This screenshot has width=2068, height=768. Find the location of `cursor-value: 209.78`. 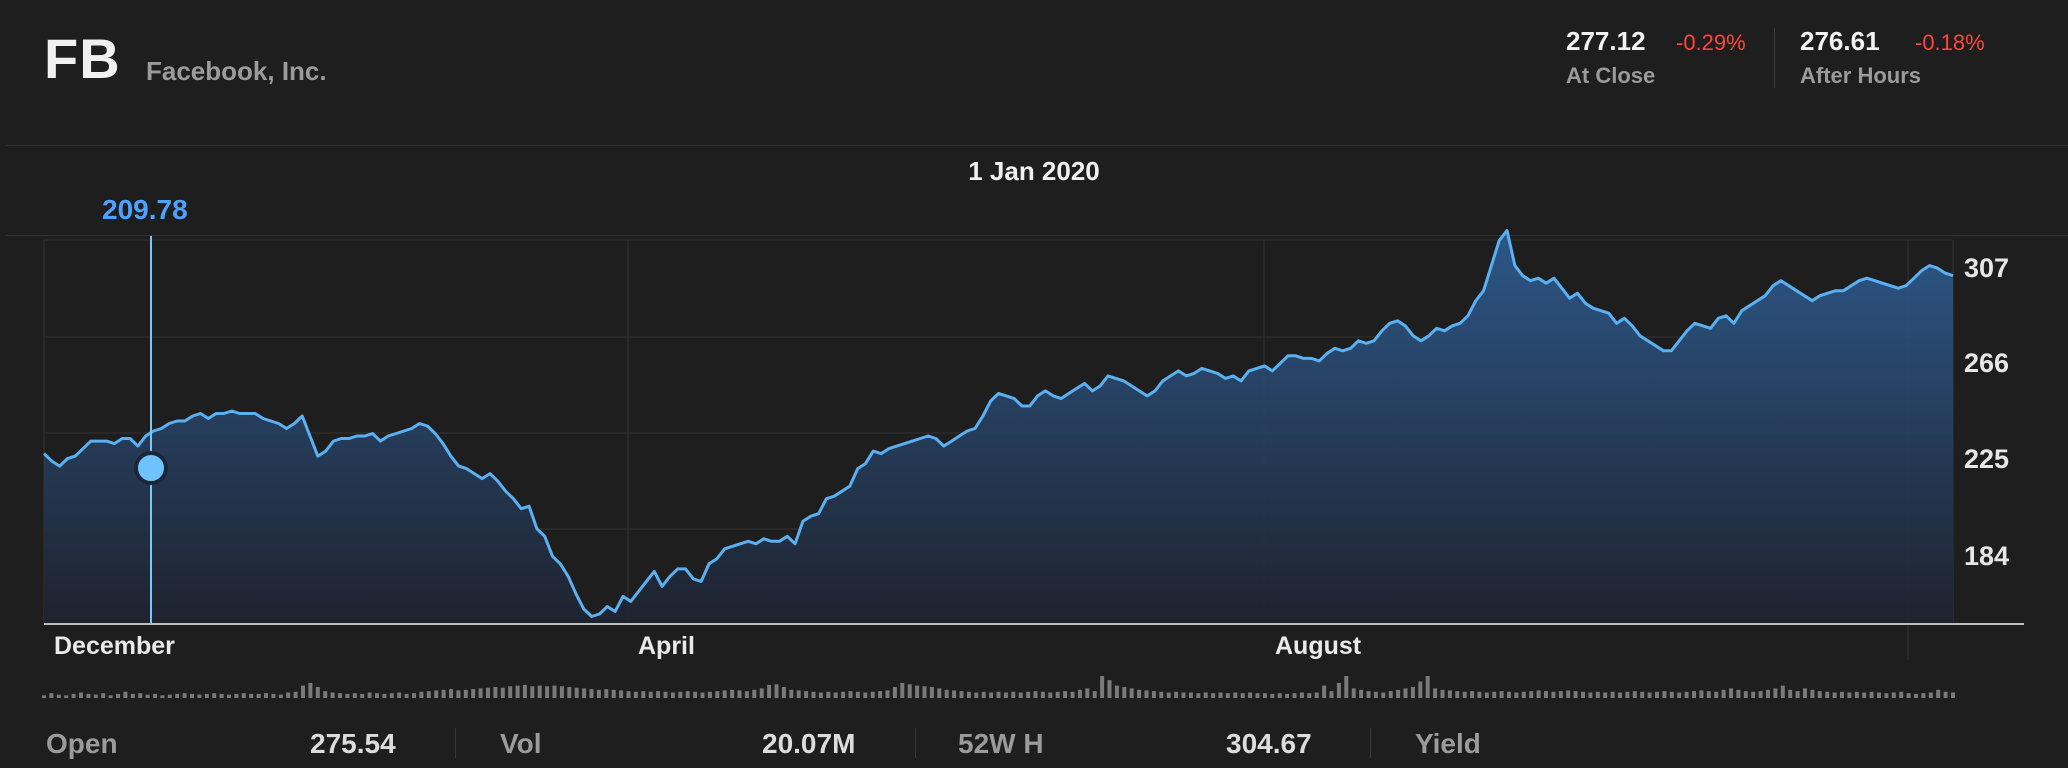

cursor-value: 209.78 is located at coordinates (145, 209).